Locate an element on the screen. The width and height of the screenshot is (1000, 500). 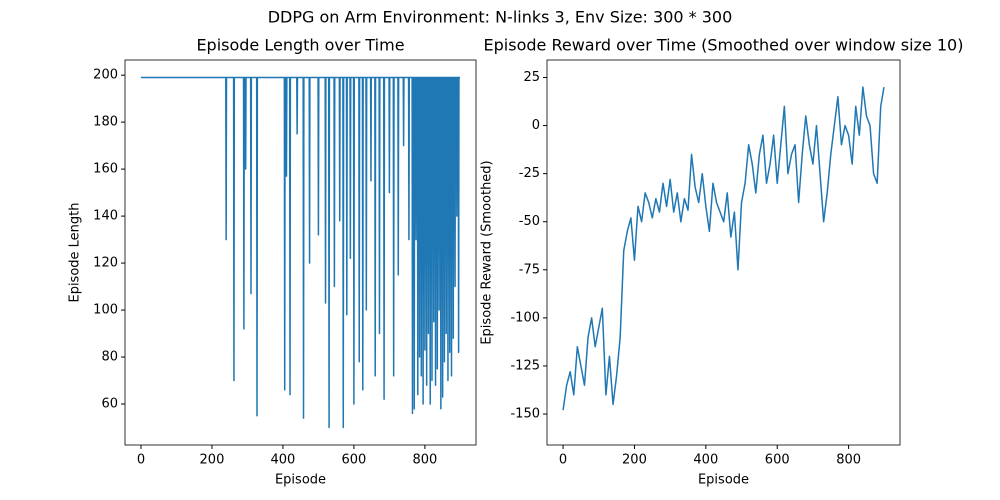
y-tick-label: 140 is located at coordinates (105, 216).